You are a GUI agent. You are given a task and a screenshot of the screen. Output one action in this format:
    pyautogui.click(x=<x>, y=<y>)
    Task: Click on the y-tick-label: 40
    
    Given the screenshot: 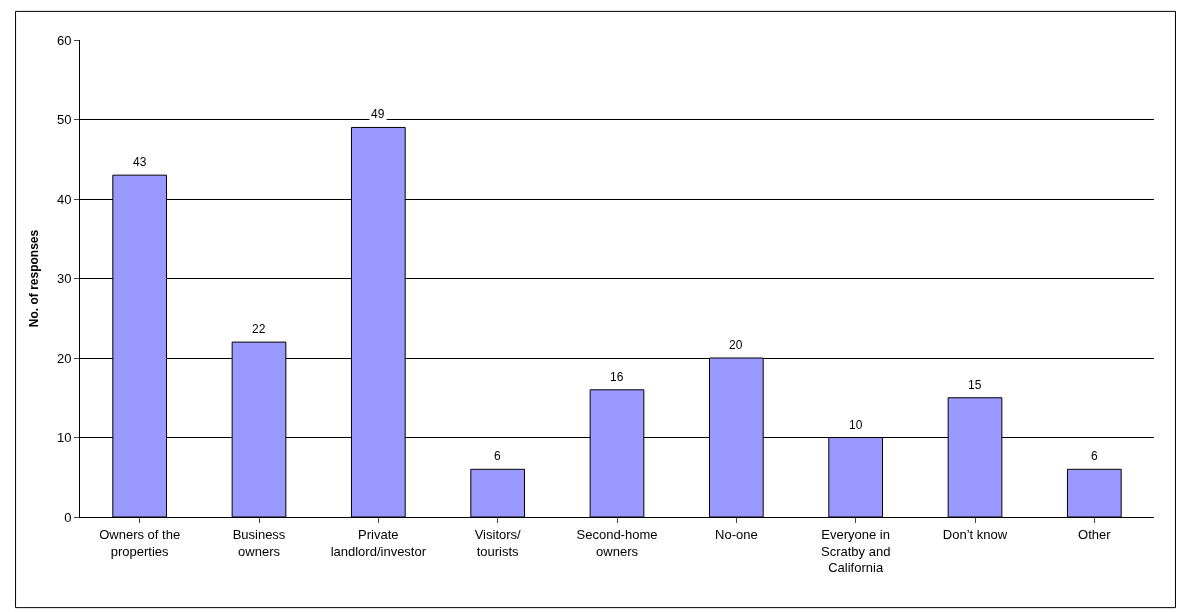 What is the action you would take?
    pyautogui.click(x=64, y=199)
    